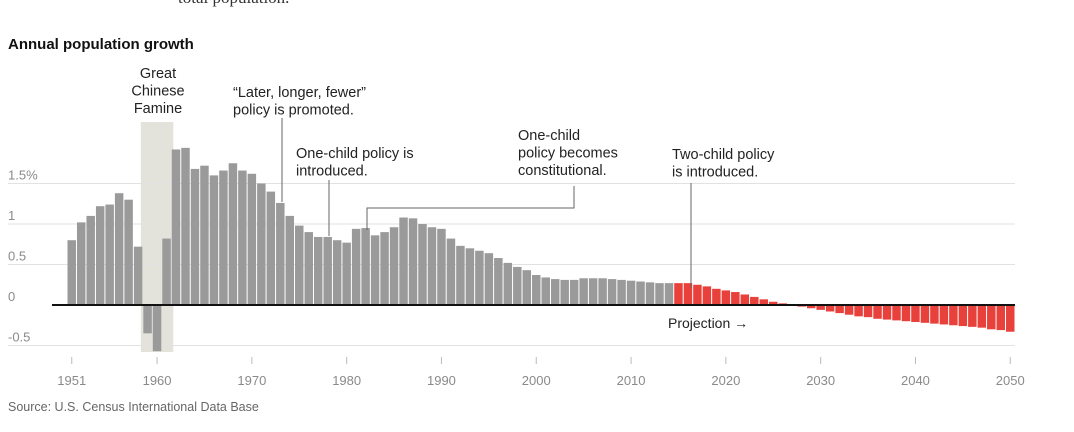 Image resolution: width=1074 pixels, height=432 pixels. What do you see at coordinates (23, 175) in the screenshot?
I see `y-tick-label: 1.5%` at bounding box center [23, 175].